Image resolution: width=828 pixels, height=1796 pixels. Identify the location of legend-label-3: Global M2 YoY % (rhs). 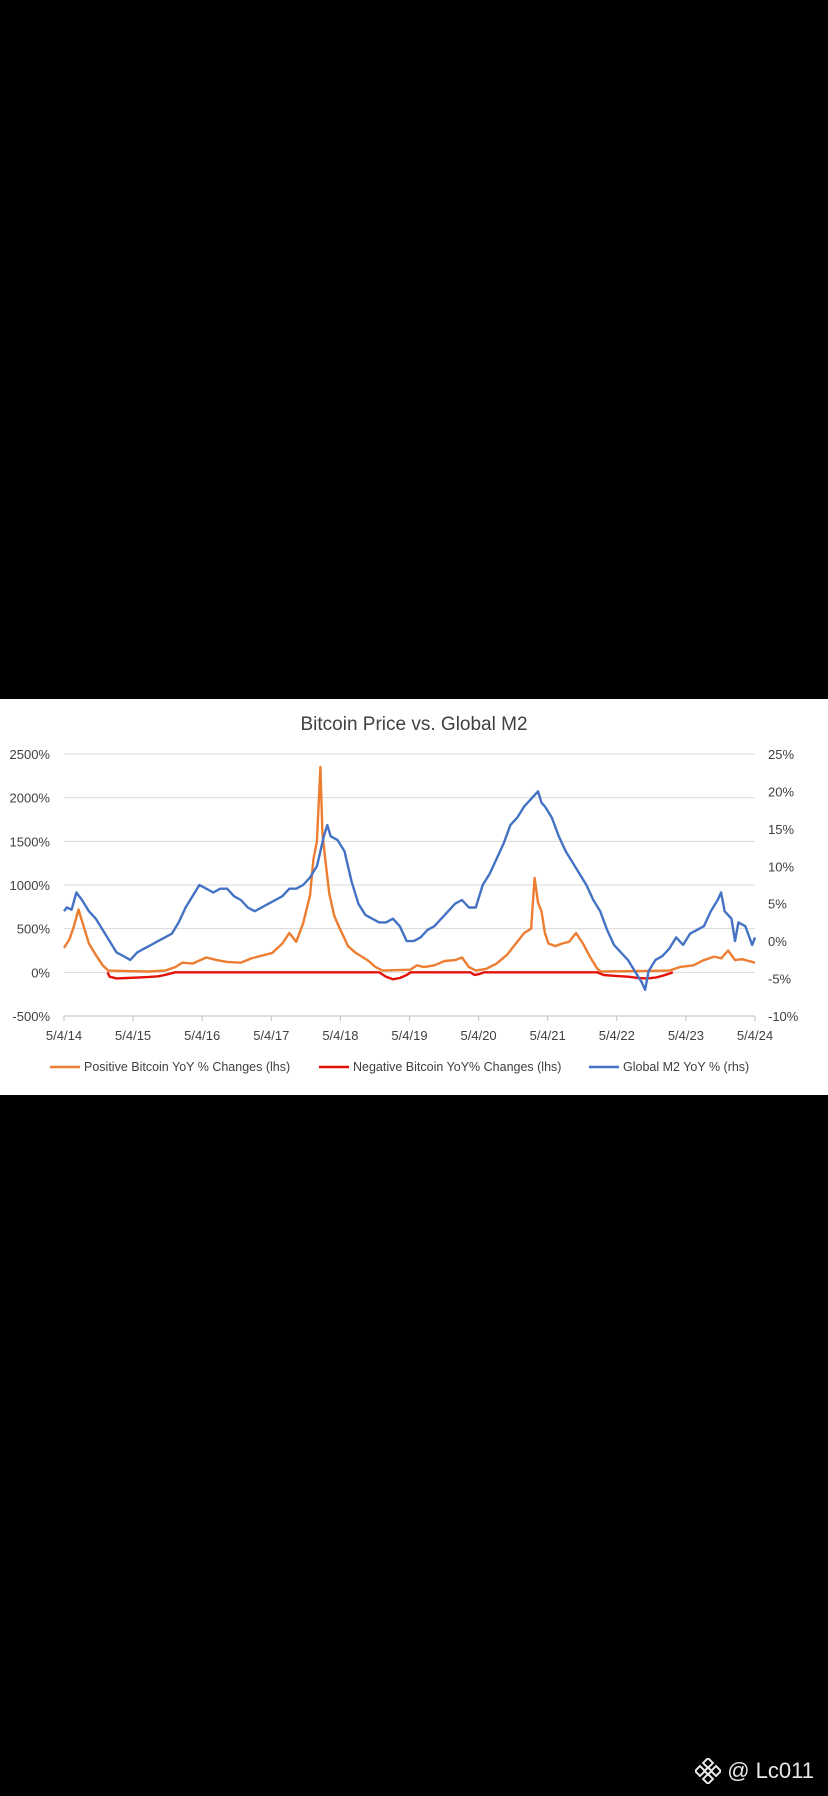
(686, 1067).